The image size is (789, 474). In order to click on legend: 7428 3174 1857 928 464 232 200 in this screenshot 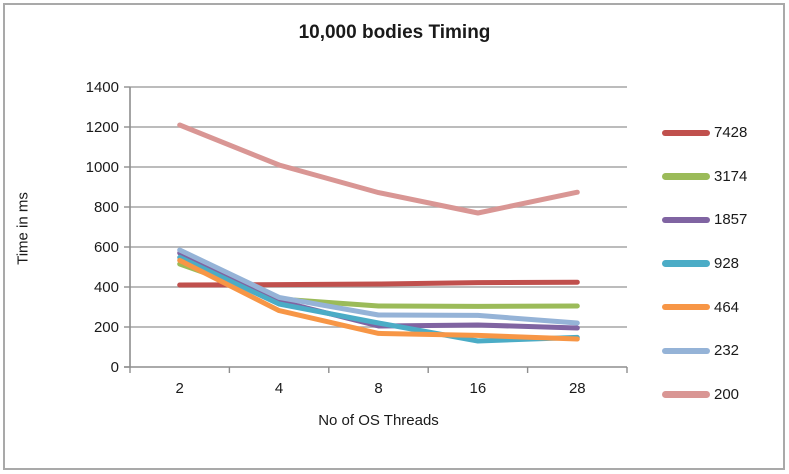, I will do `click(704, 263)`.